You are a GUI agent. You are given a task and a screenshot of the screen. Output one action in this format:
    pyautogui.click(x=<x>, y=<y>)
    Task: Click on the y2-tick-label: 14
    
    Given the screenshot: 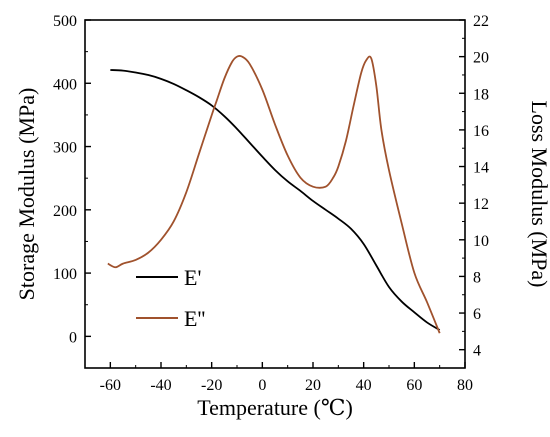 What is the action you would take?
    pyautogui.click(x=481, y=168)
    